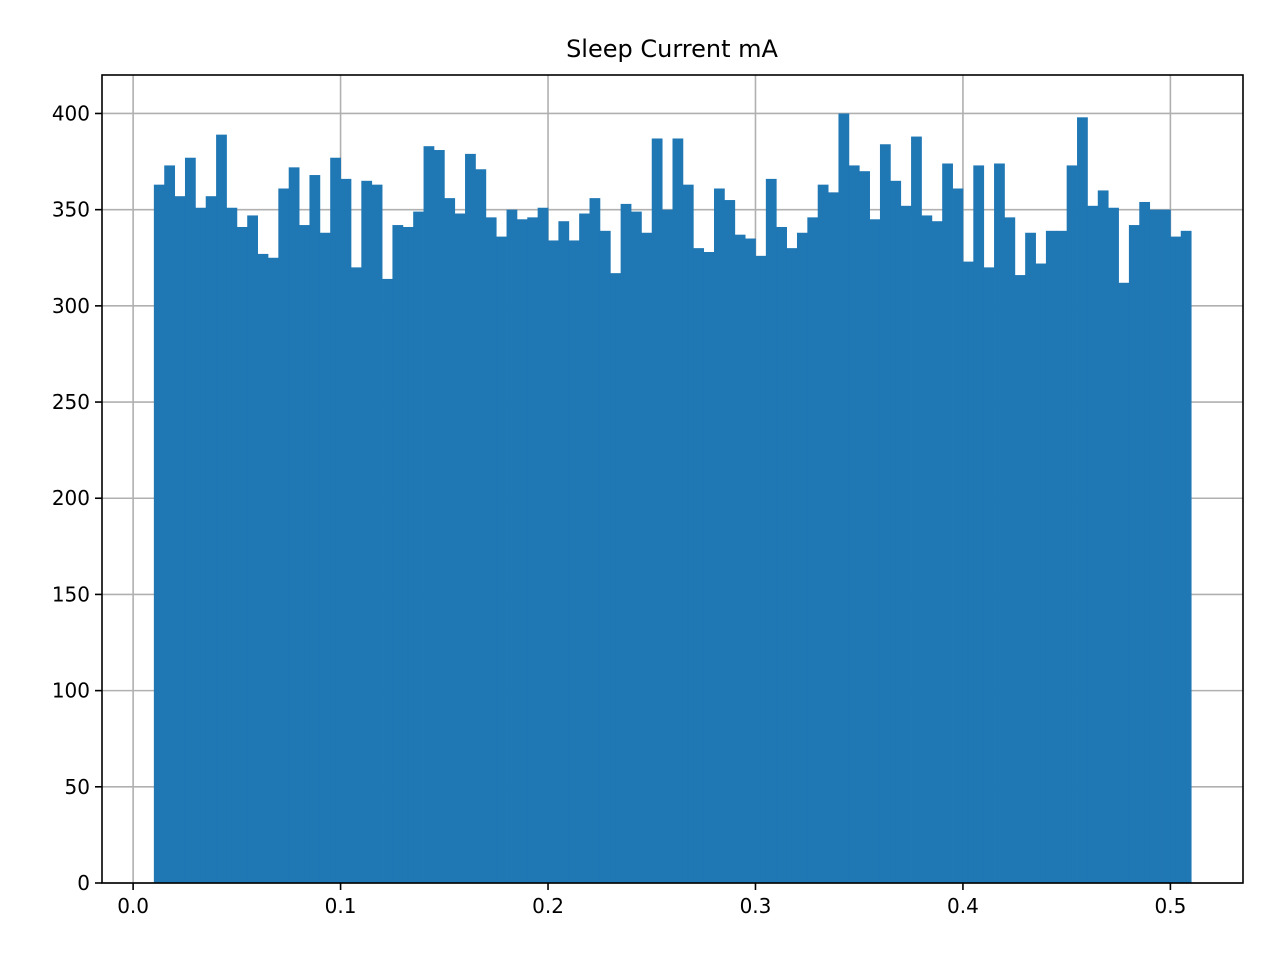 The width and height of the screenshot is (1280, 960). What do you see at coordinates (71, 113) in the screenshot?
I see `y-tick-label: 400` at bounding box center [71, 113].